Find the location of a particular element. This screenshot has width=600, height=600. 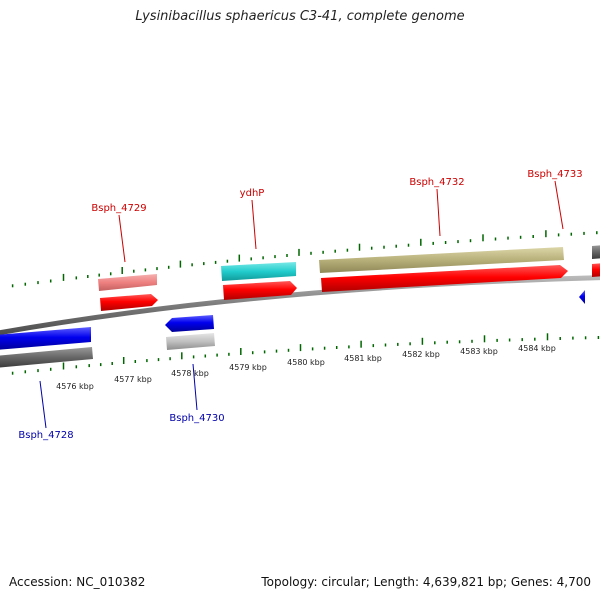

tick-label-4581: 4581 kbp is located at coordinates (363, 358).